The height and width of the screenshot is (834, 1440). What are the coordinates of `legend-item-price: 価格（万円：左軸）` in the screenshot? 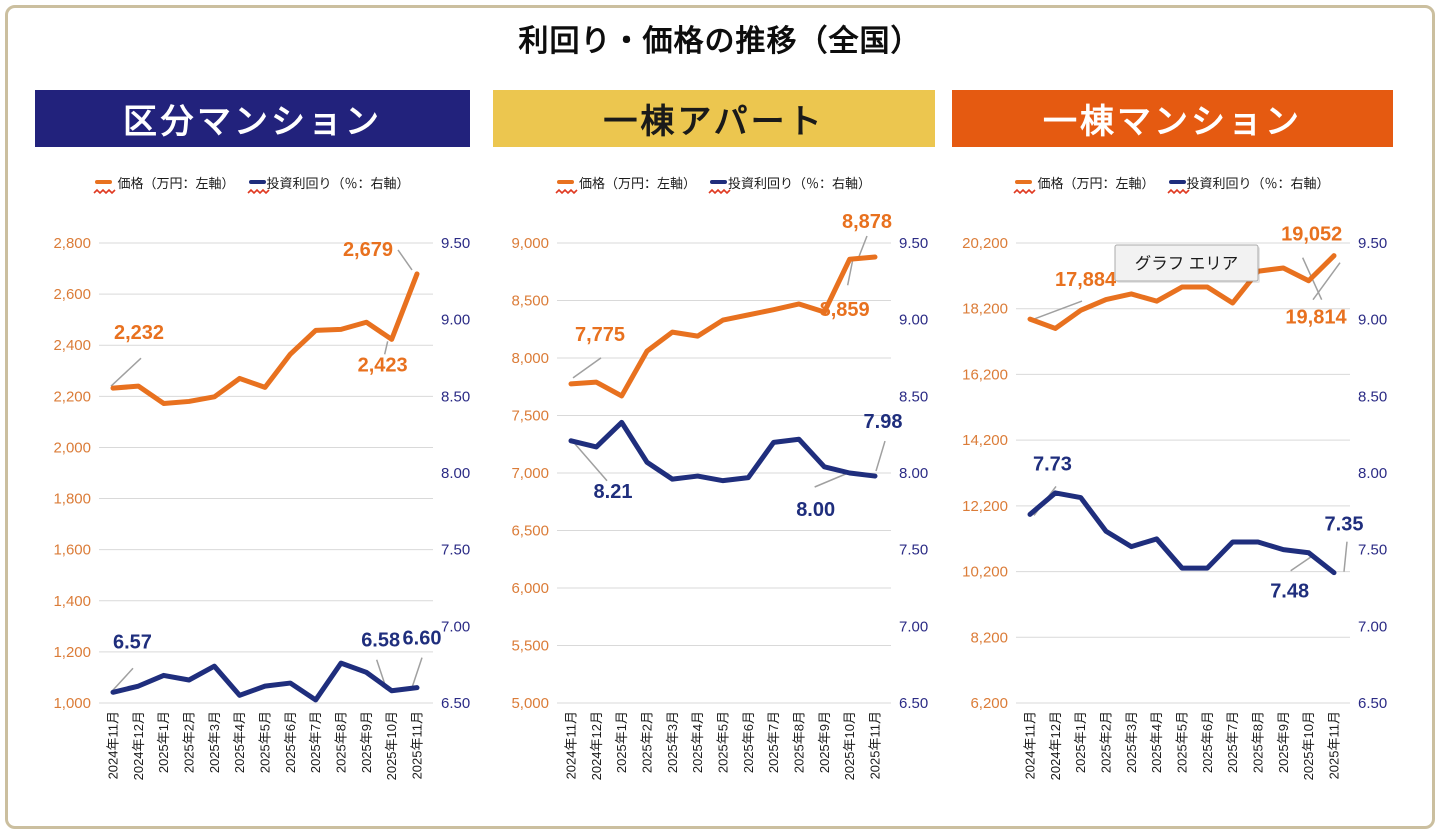 It's located at (1084, 184).